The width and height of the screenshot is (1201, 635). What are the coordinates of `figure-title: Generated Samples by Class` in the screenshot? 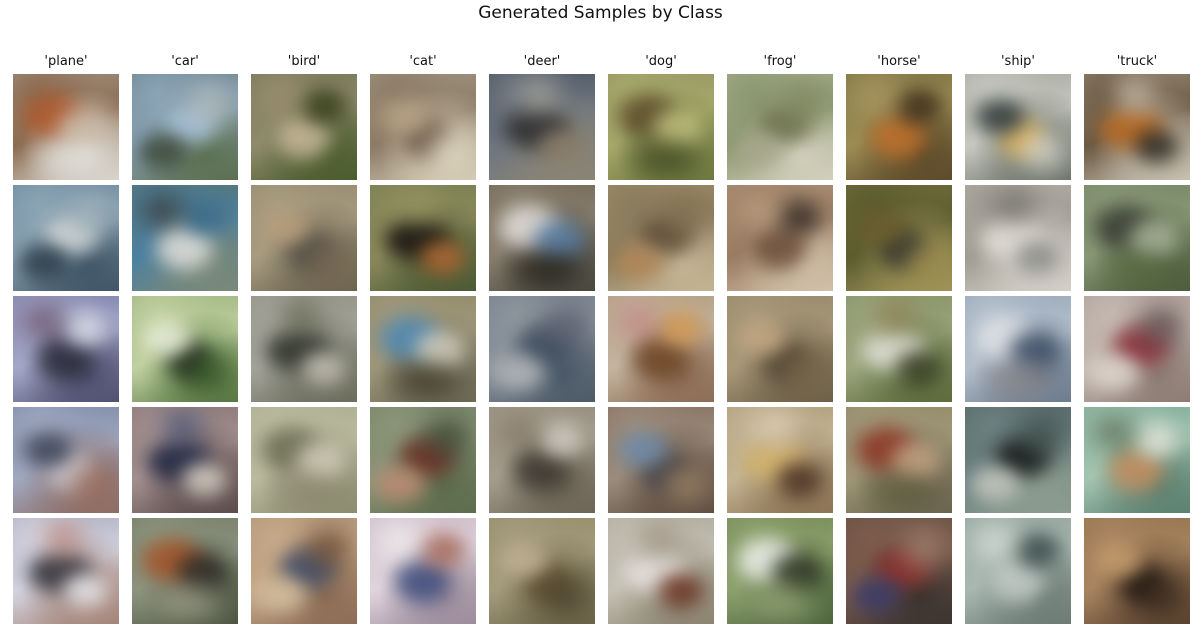 It's located at (600, 13).